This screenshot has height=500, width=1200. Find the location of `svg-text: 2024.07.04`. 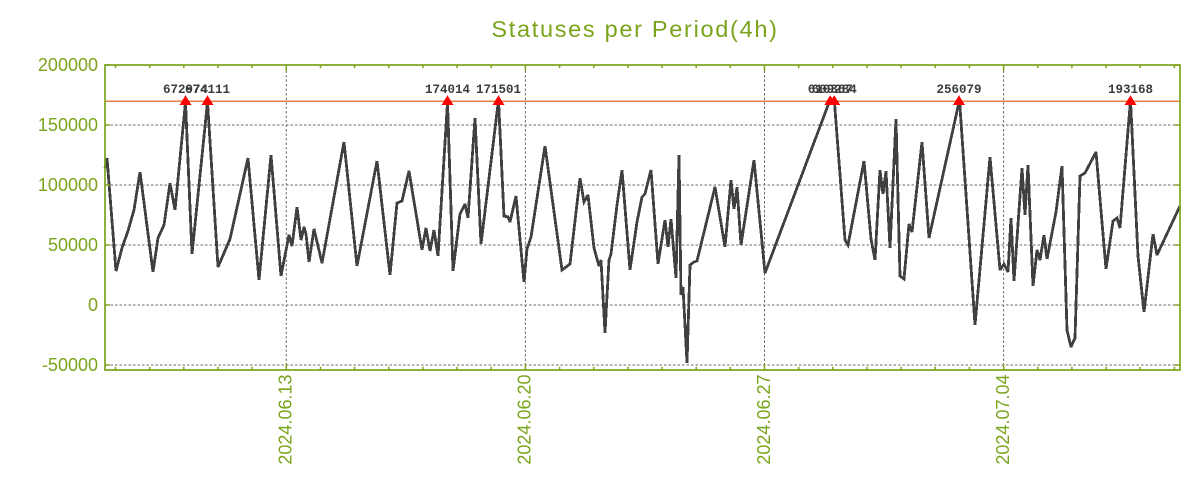

svg-text: 2024.07.04 is located at coordinates (1003, 420).